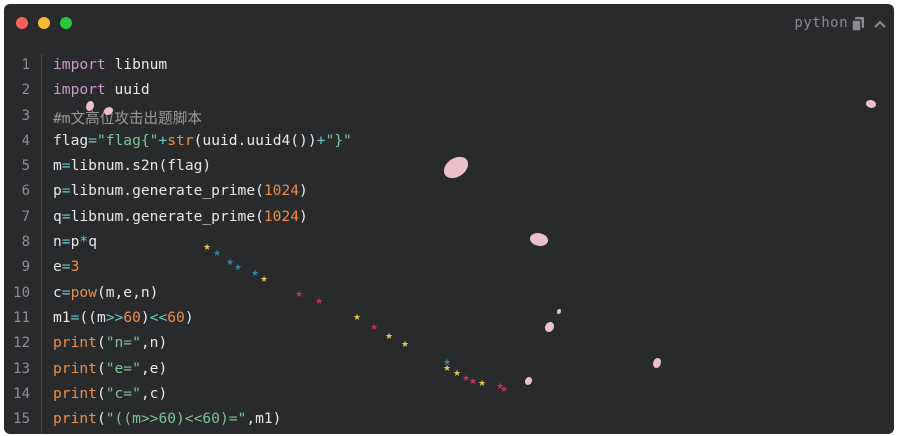 The width and height of the screenshot is (900, 436). Describe the element at coordinates (25, 140) in the screenshot. I see `line-number: 4` at that location.